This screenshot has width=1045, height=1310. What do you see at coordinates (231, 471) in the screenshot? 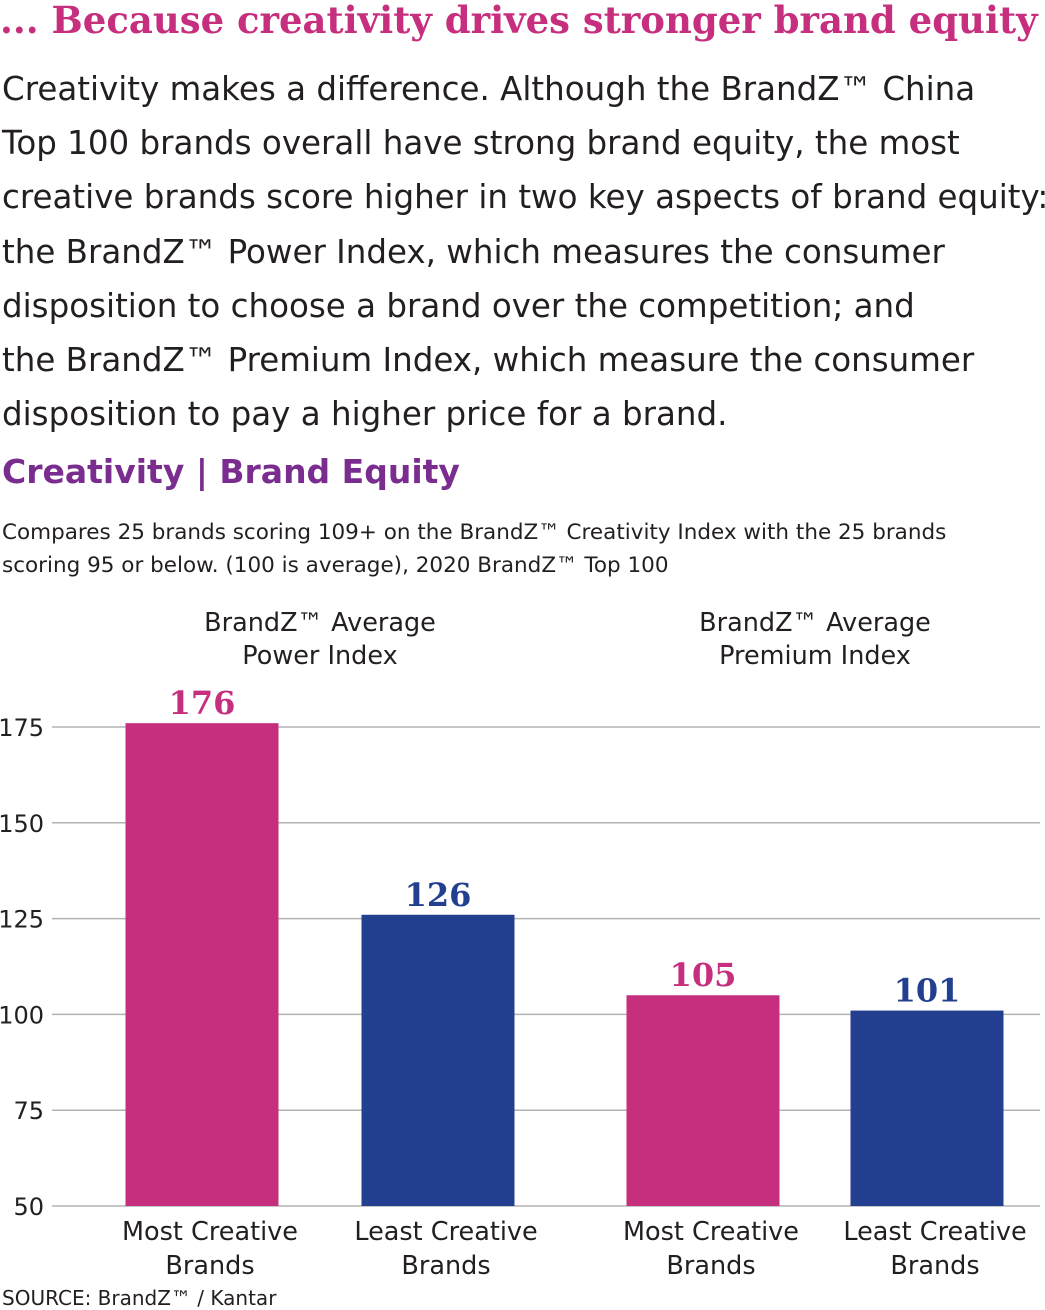
I see `chart-title: Creativity | Brand Equity` at bounding box center [231, 471].